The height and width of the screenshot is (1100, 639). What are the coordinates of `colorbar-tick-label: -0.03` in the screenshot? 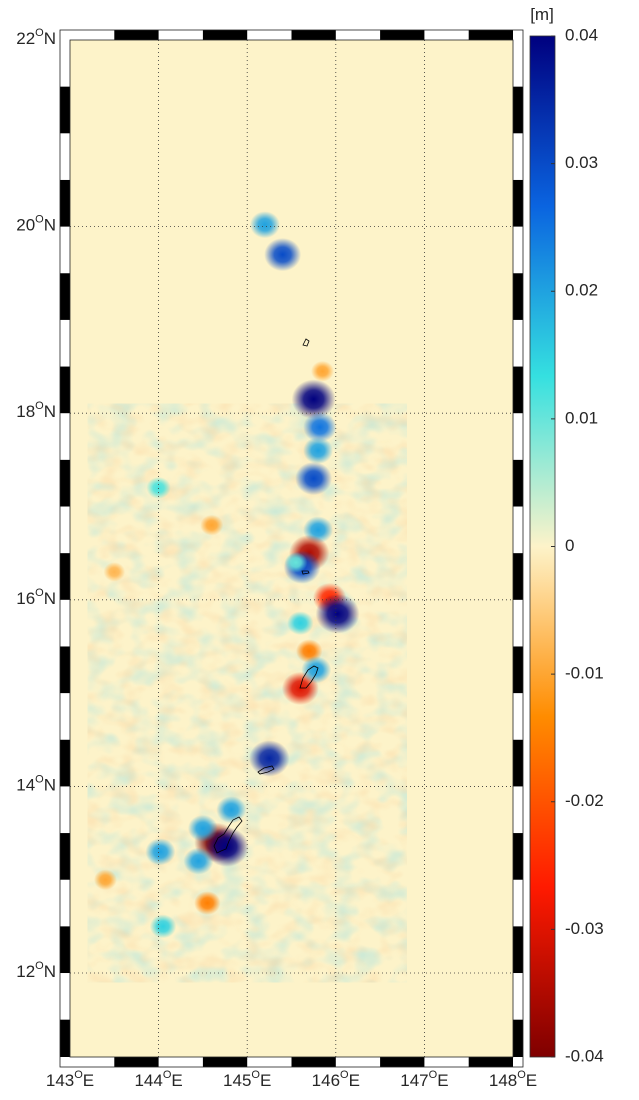 It's located at (584, 928).